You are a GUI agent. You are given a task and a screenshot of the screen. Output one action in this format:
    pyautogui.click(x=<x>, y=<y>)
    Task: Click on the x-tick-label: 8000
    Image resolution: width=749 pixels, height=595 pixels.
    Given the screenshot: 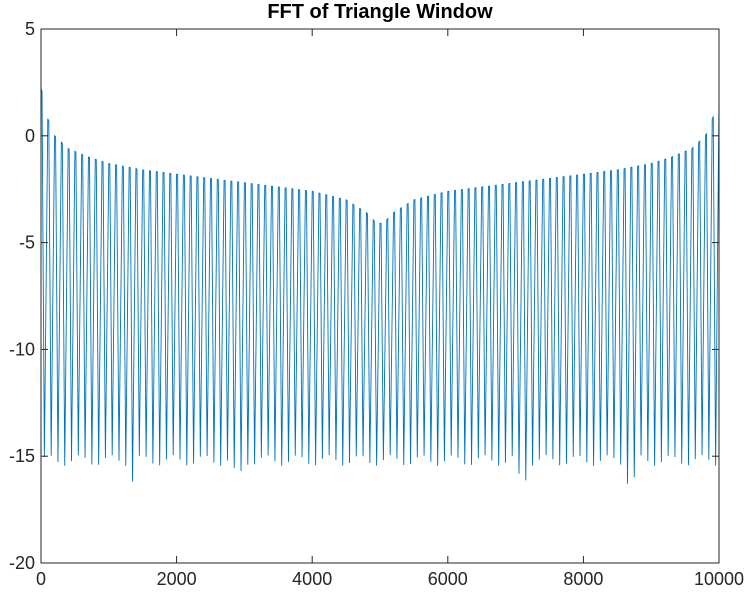 What is the action you would take?
    pyautogui.click(x=583, y=579)
    